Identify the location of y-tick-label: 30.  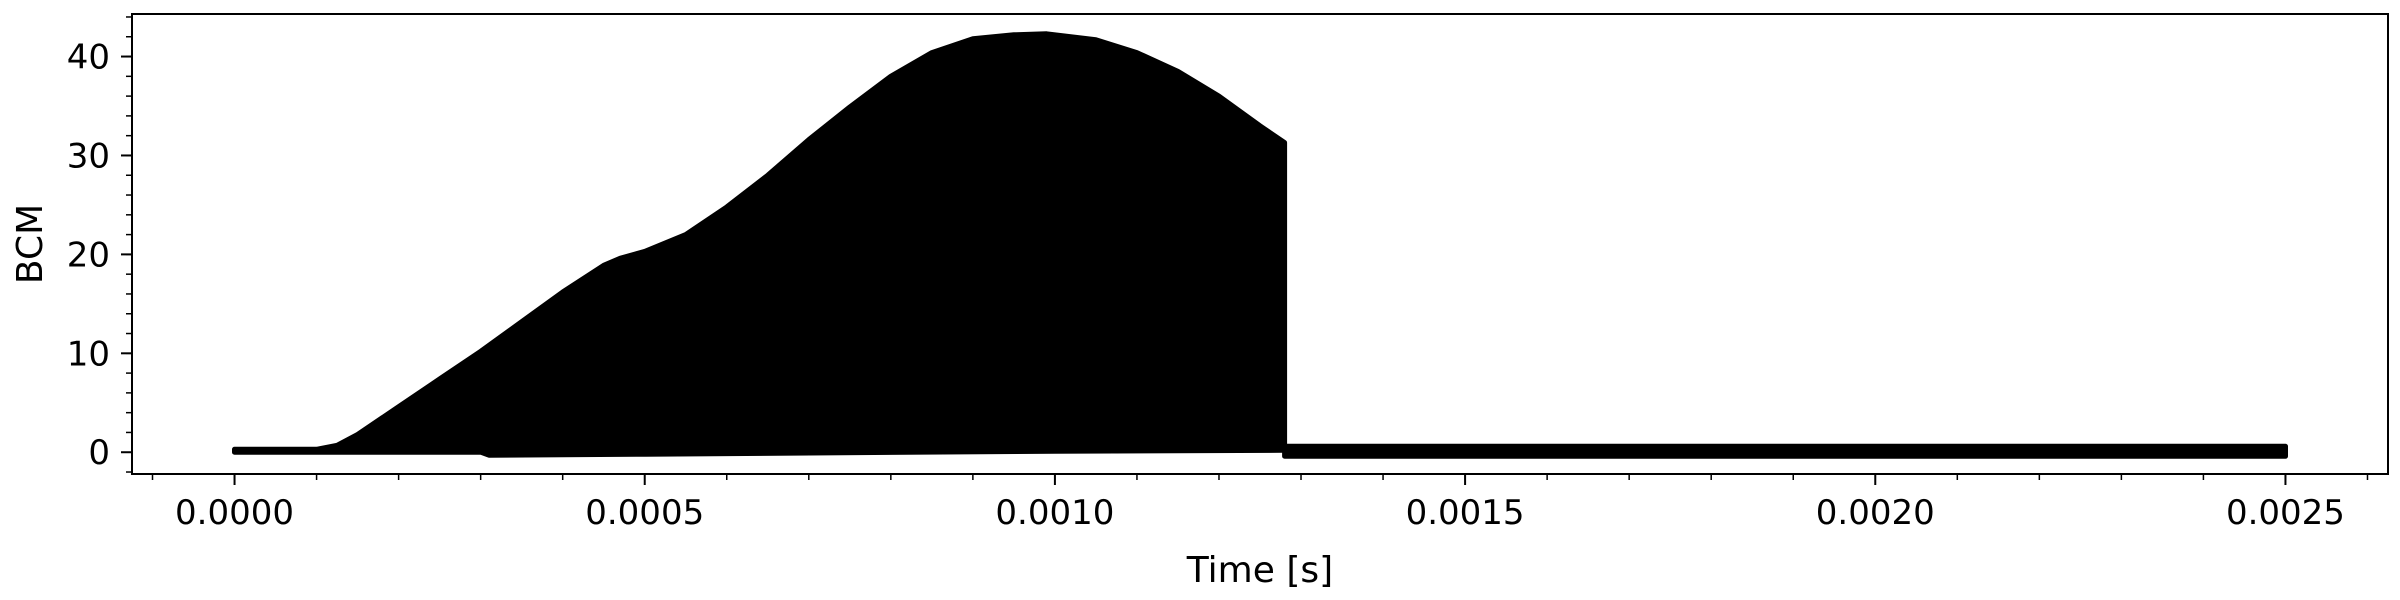
(88, 156).